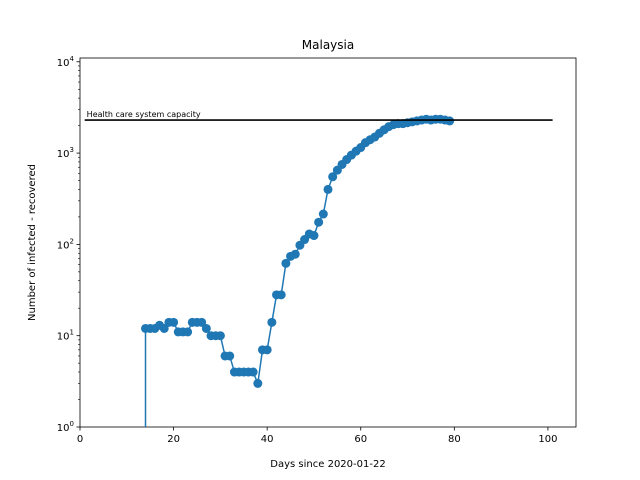 Image resolution: width=640 pixels, height=480 pixels. What do you see at coordinates (327, 464) in the screenshot?
I see `x-axis-label: Days since 2020-01-22` at bounding box center [327, 464].